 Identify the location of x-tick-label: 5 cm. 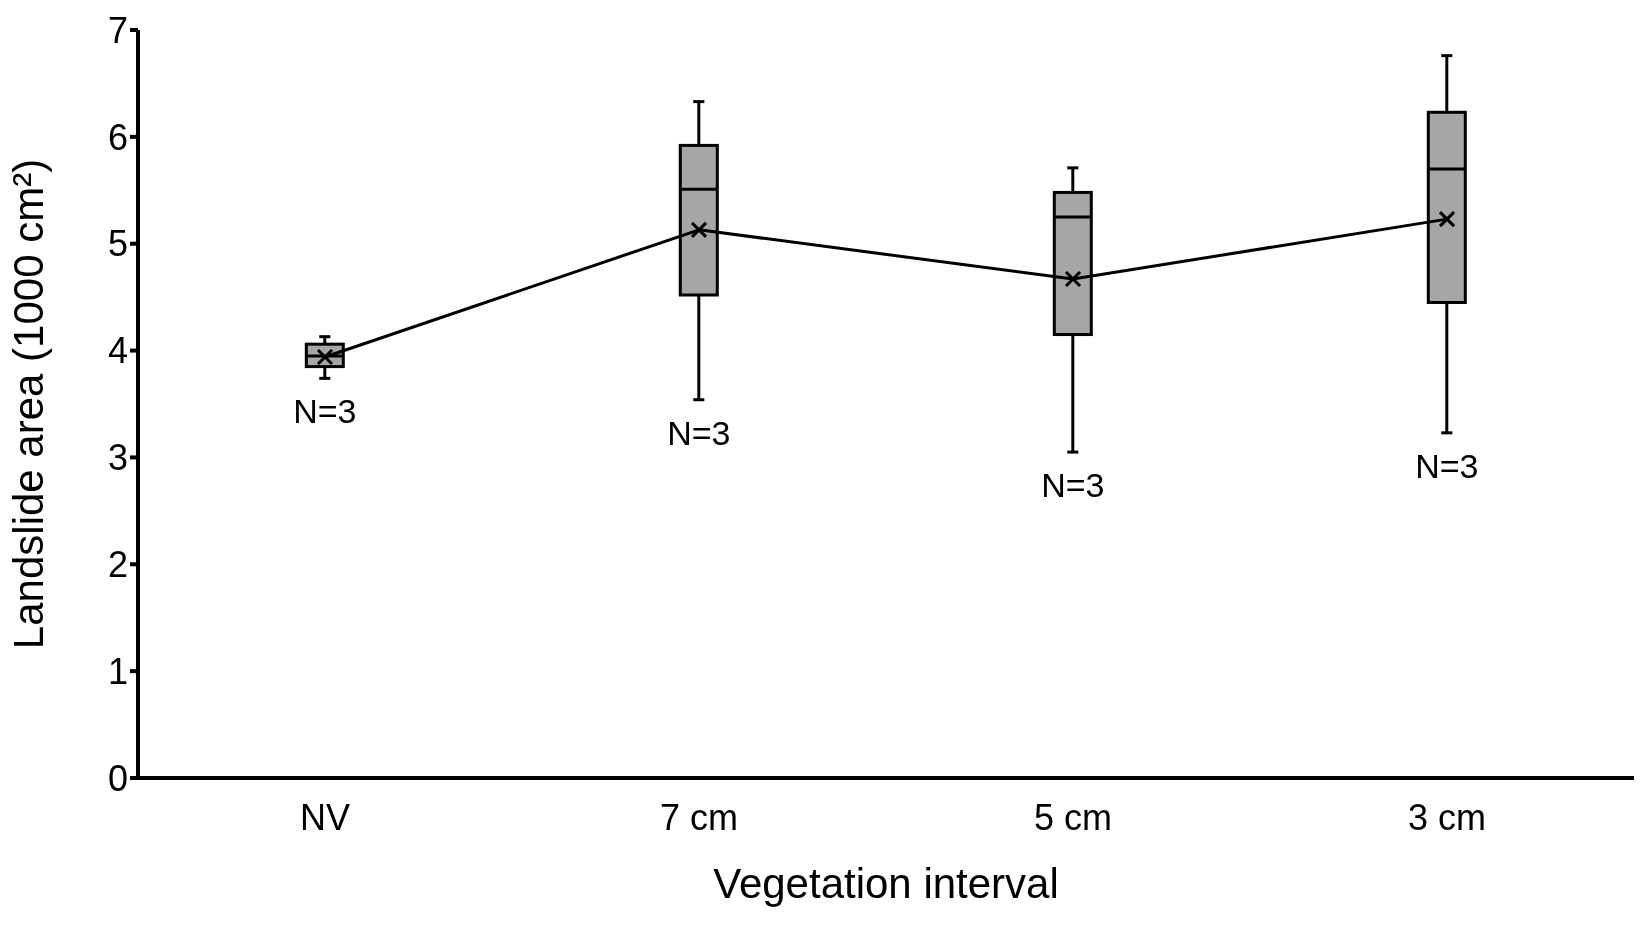
(1073, 817).